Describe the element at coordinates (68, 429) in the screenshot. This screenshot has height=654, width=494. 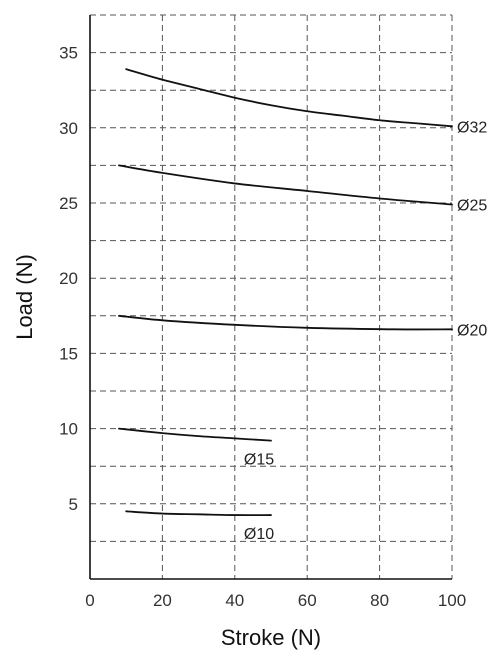
I see `y-tick-label: 10` at that location.